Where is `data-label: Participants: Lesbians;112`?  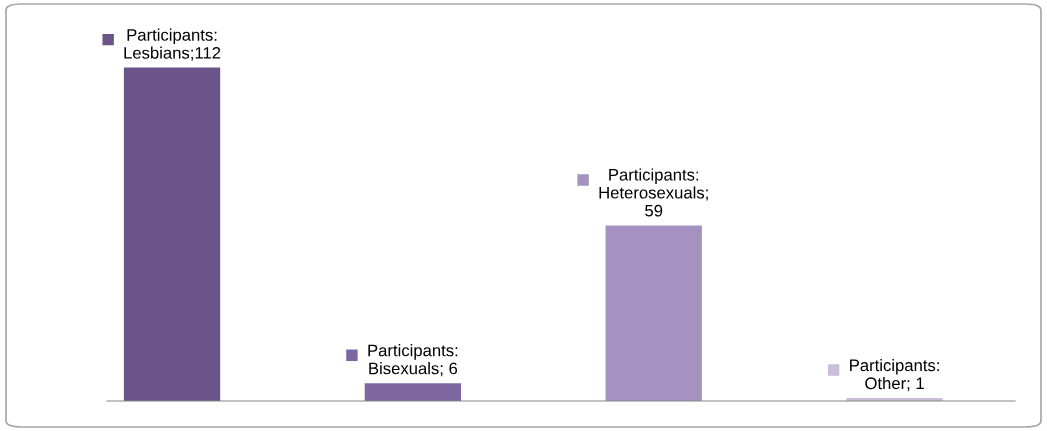 data-label: Participants: Lesbians;112 is located at coordinates (172, 44).